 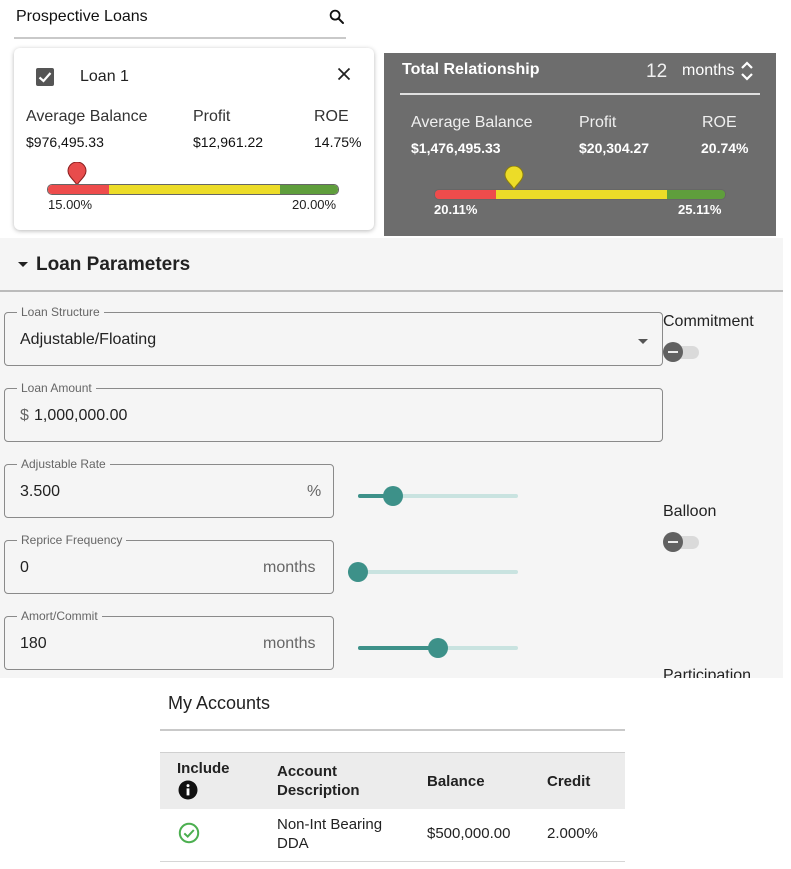 I want to click on loan-amount-label: Loan Amount, so click(x=56, y=388).